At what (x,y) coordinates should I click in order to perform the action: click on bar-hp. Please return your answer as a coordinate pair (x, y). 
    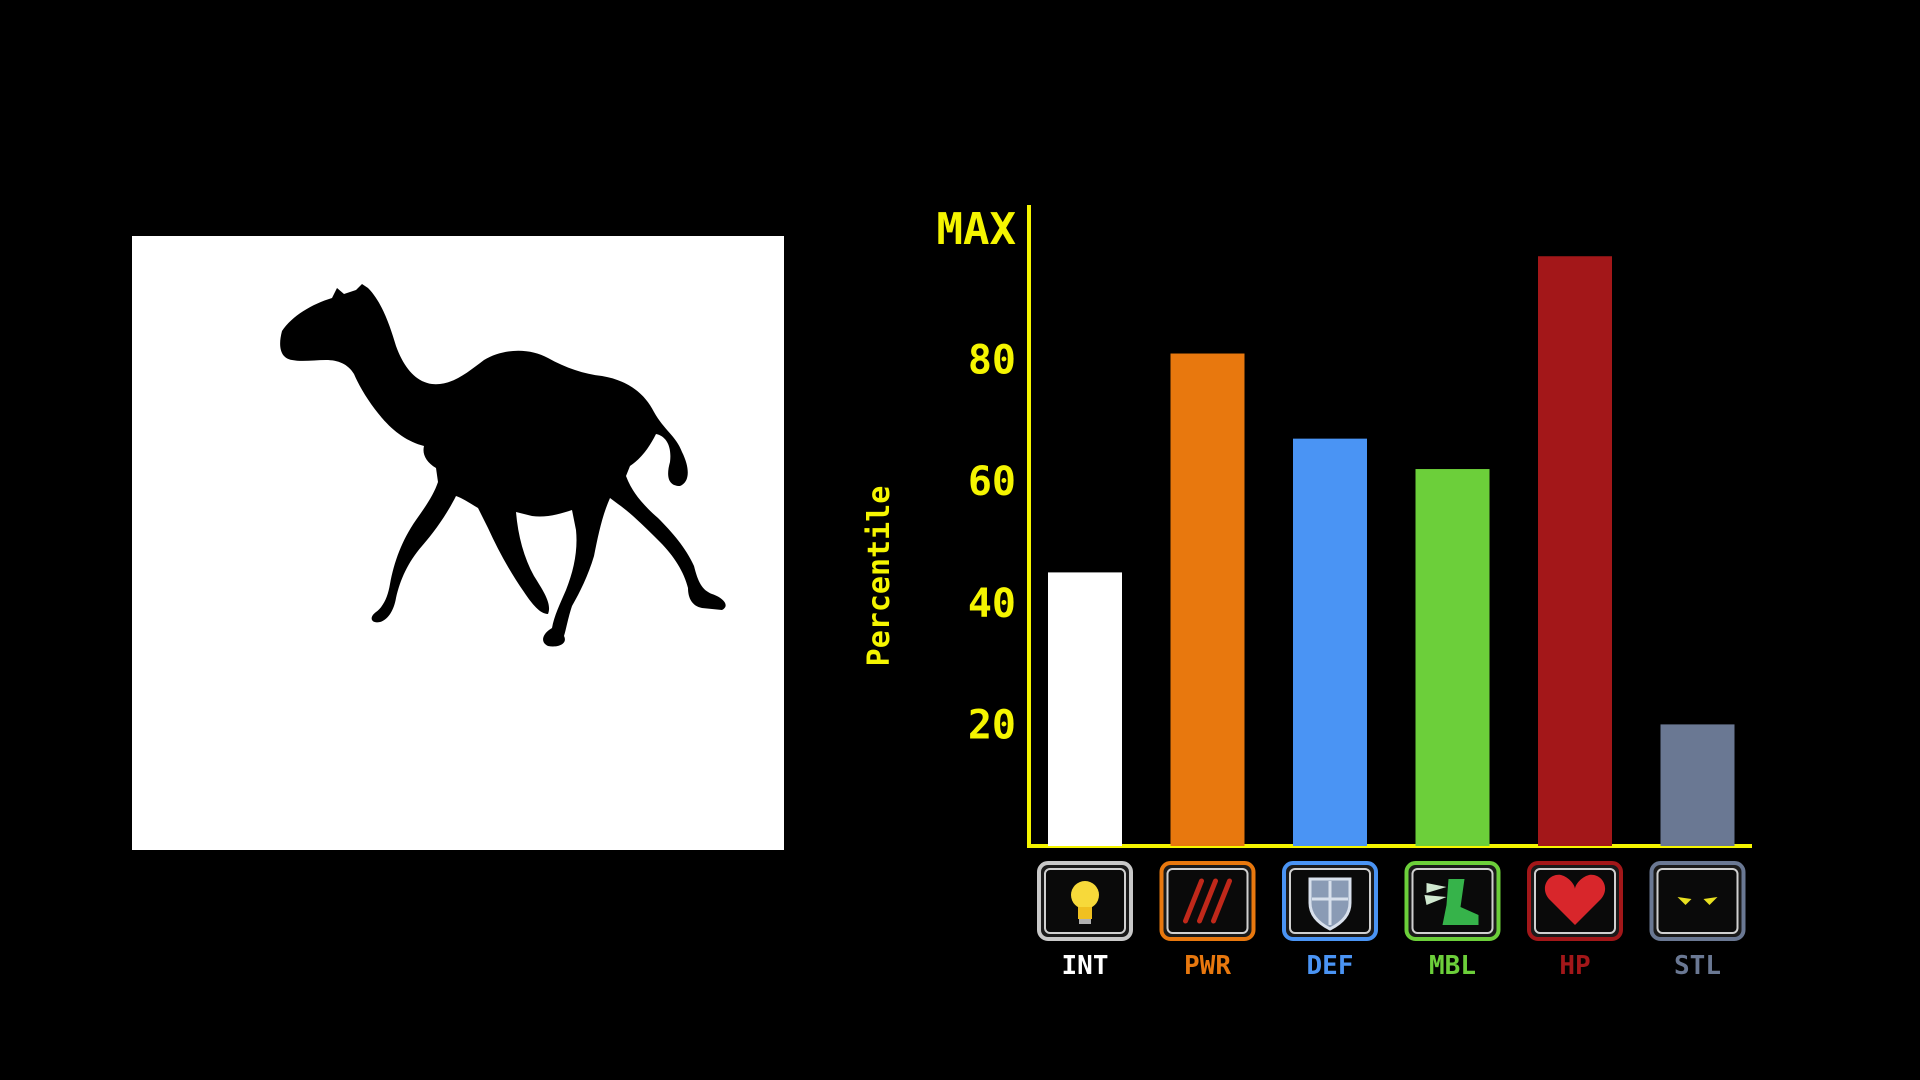
    Looking at the image, I should click on (1575, 551).